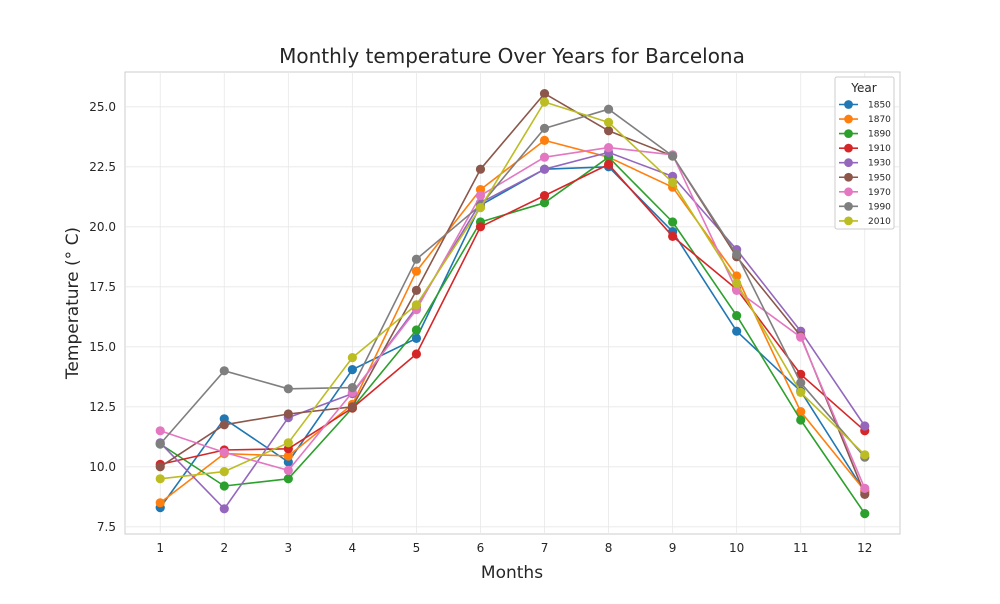 This screenshot has width=1000, height=604. Describe the element at coordinates (224, 548) in the screenshot. I see `x-tick-label: 2` at that location.